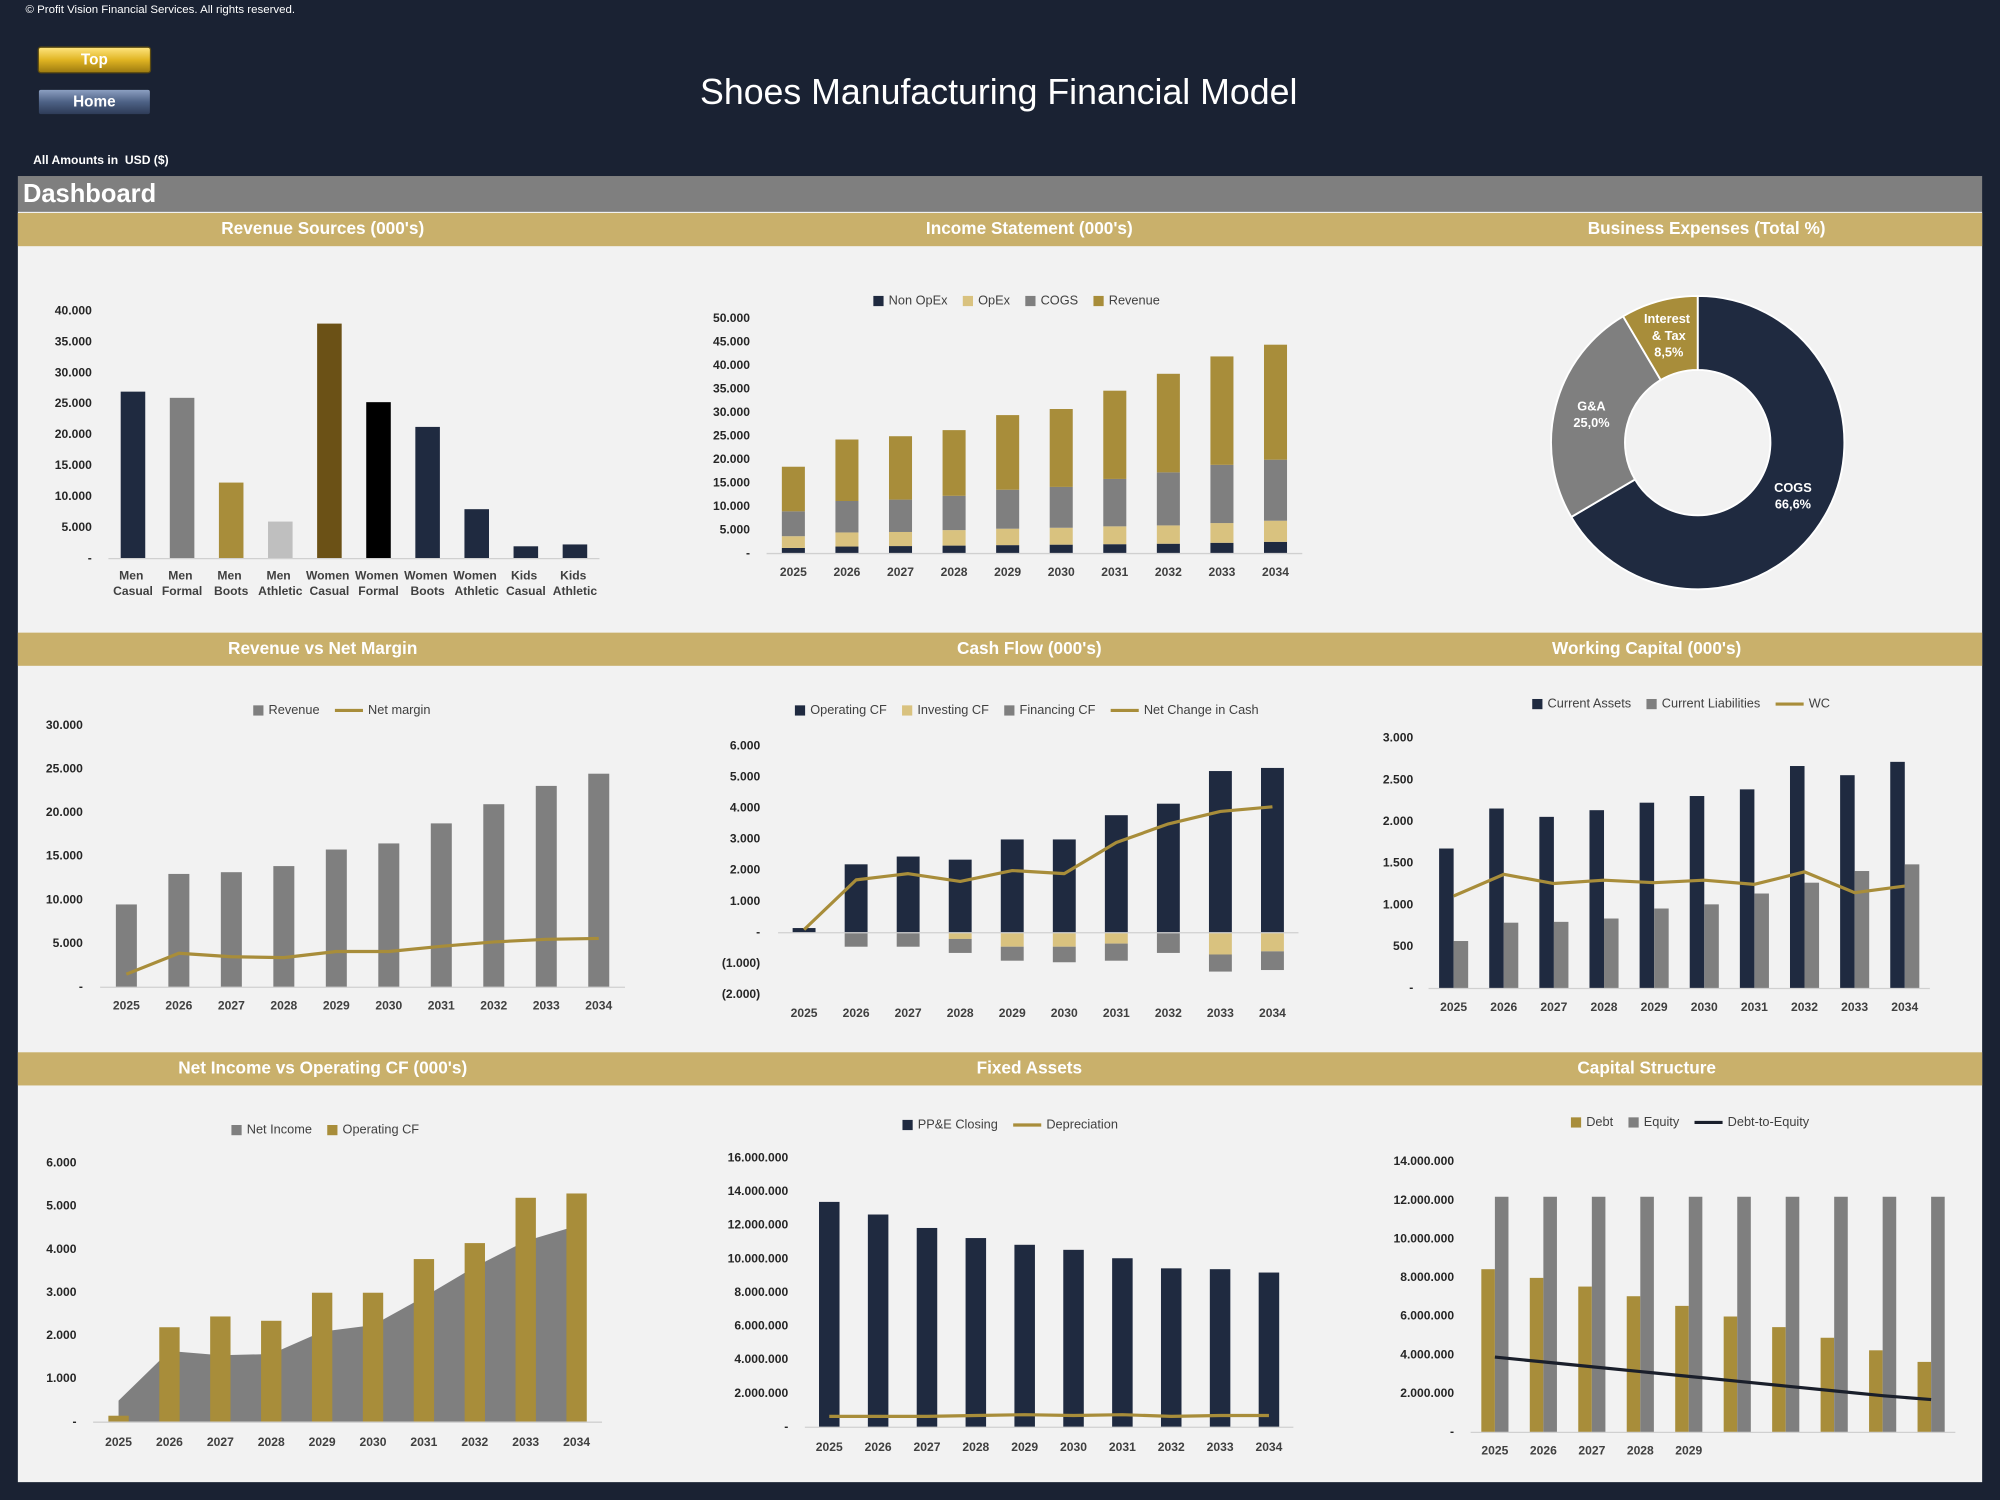  What do you see at coordinates (1640, 1451) in the screenshot?
I see `x-tick-label: 2028` at bounding box center [1640, 1451].